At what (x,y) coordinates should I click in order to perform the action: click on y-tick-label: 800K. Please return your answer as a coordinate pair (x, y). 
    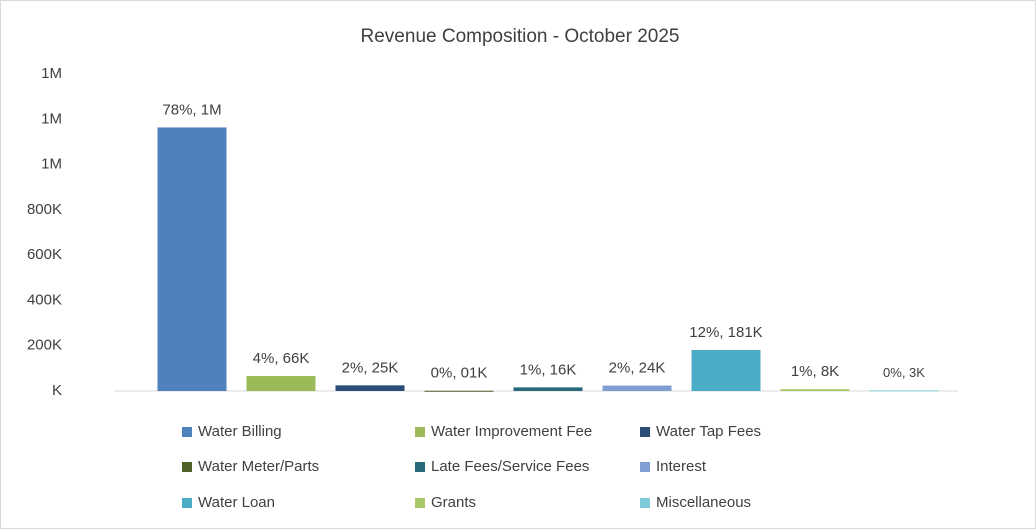
    Looking at the image, I should click on (44, 209).